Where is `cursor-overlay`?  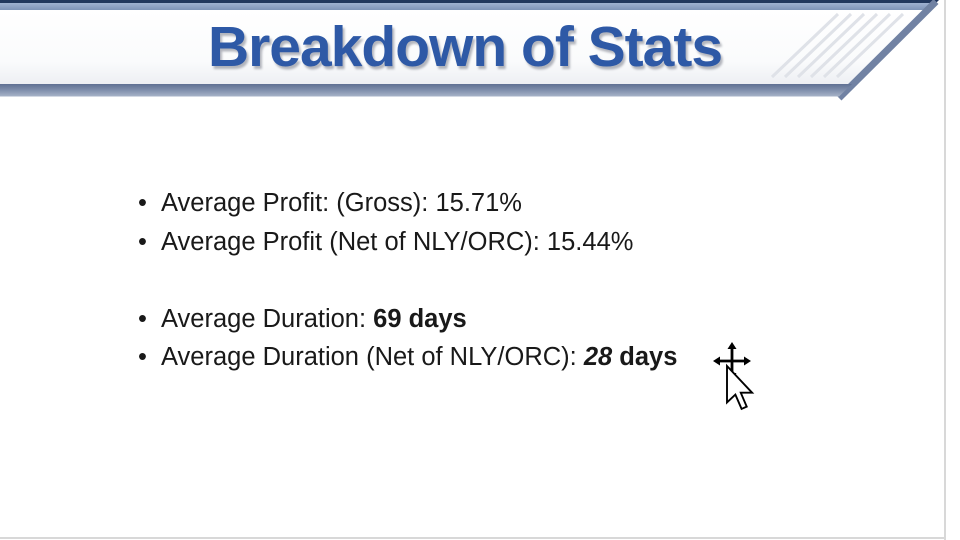
cursor-overlay is located at coordinates (734, 376).